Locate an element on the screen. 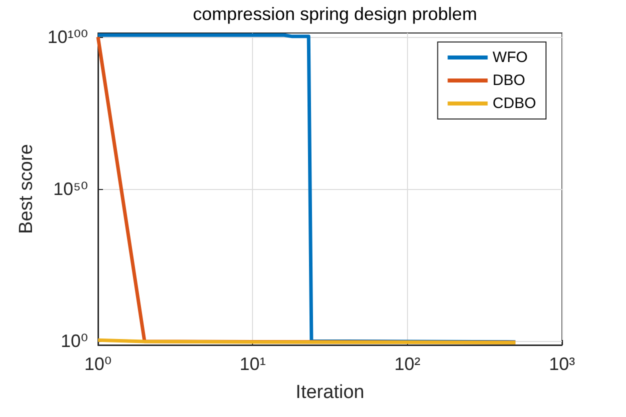  legend-label: WFO is located at coordinates (510, 57).